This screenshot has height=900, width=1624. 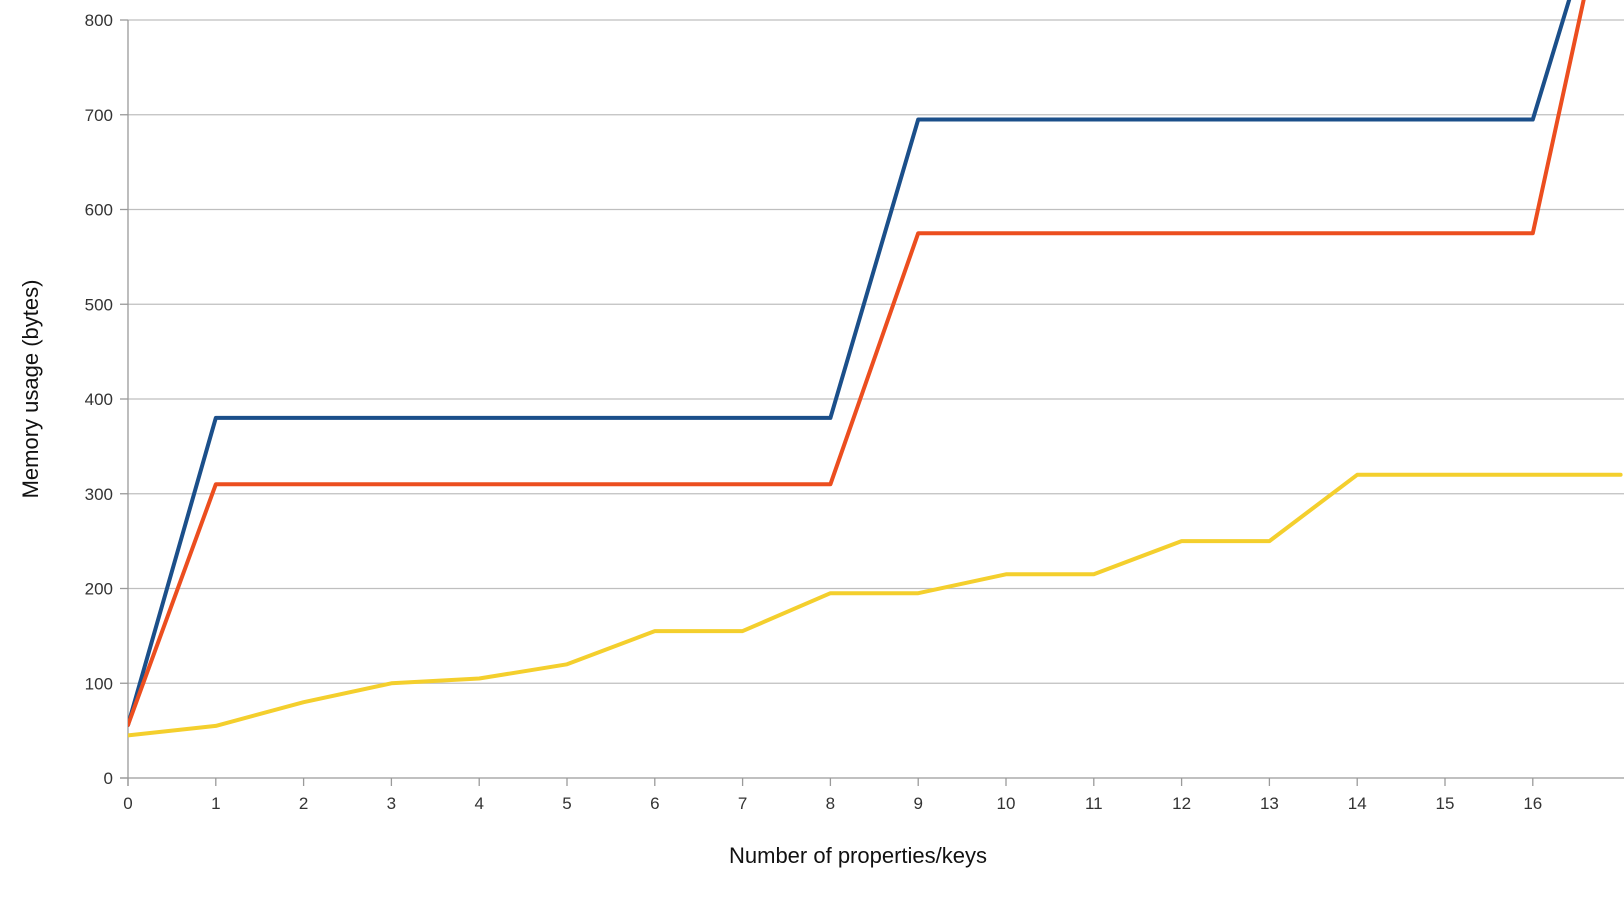 What do you see at coordinates (99, 589) in the screenshot?
I see `y-tick-label: 200` at bounding box center [99, 589].